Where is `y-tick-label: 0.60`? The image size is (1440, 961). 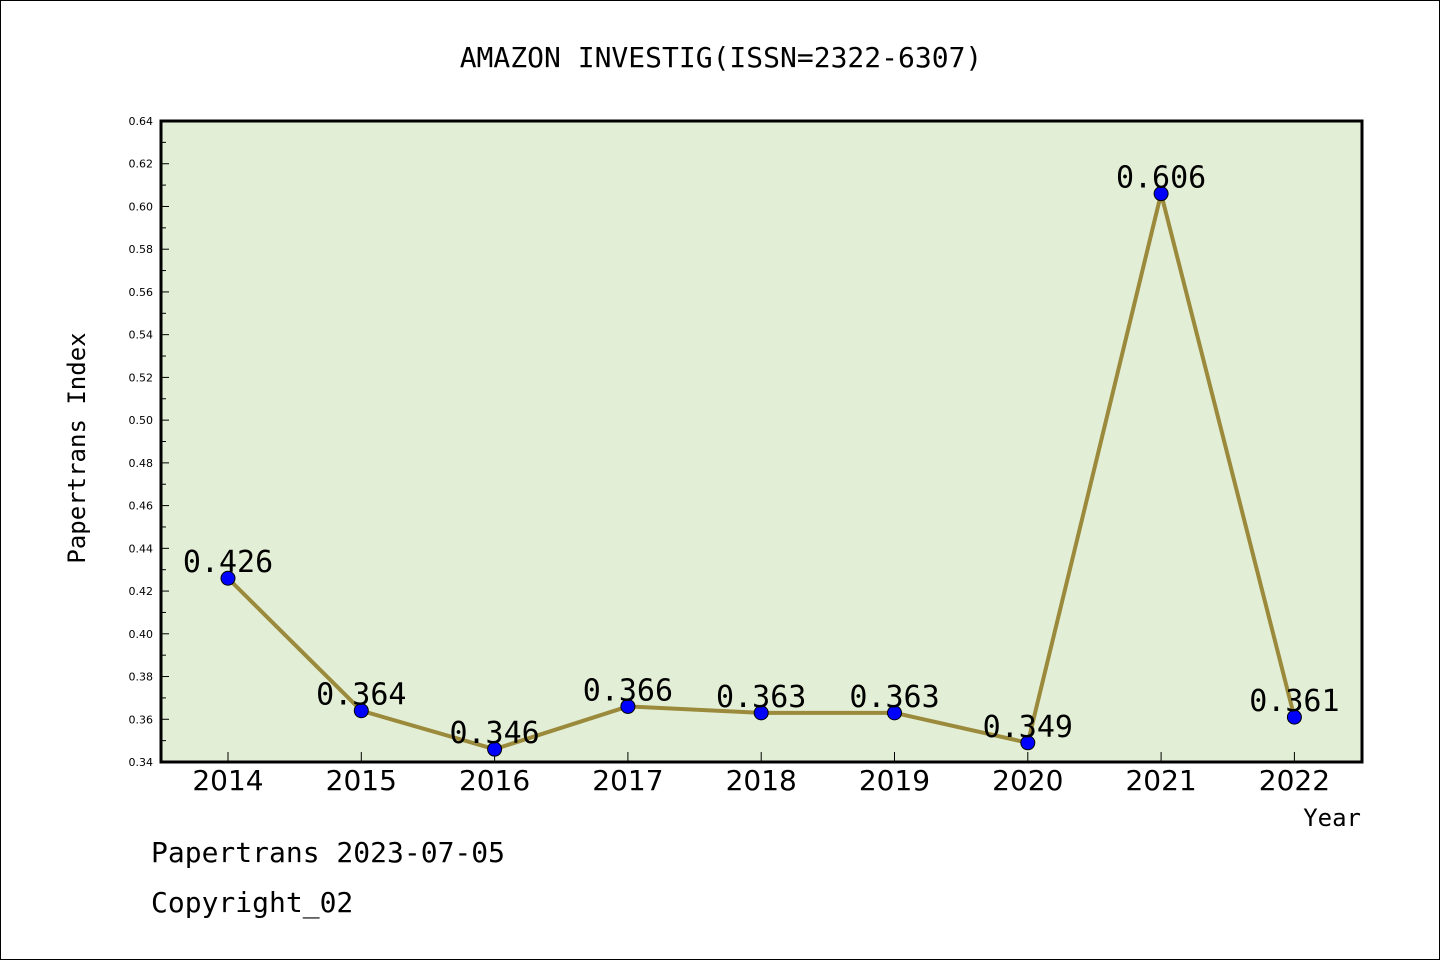
y-tick-label: 0.60 is located at coordinates (141, 206).